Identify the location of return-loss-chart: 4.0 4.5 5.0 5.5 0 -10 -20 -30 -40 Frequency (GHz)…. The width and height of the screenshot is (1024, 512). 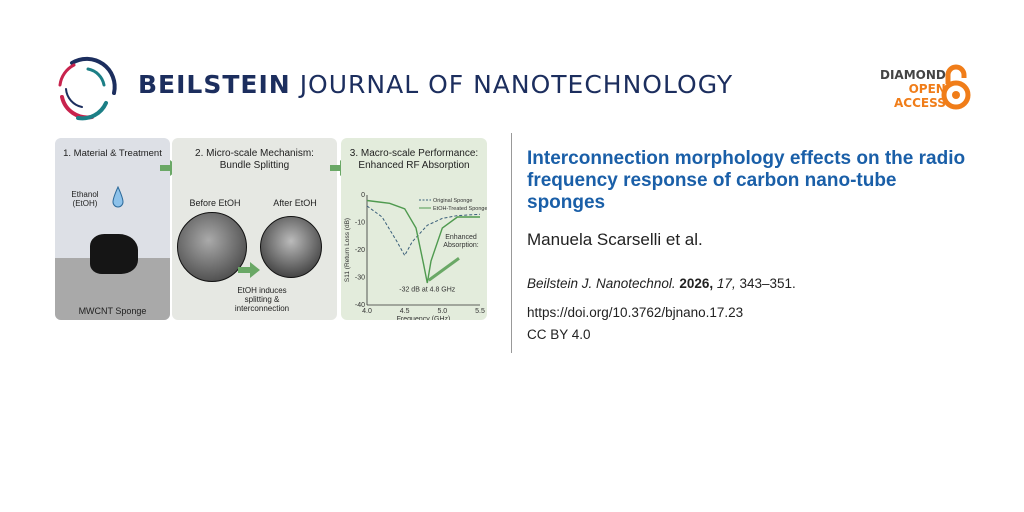
(415, 256).